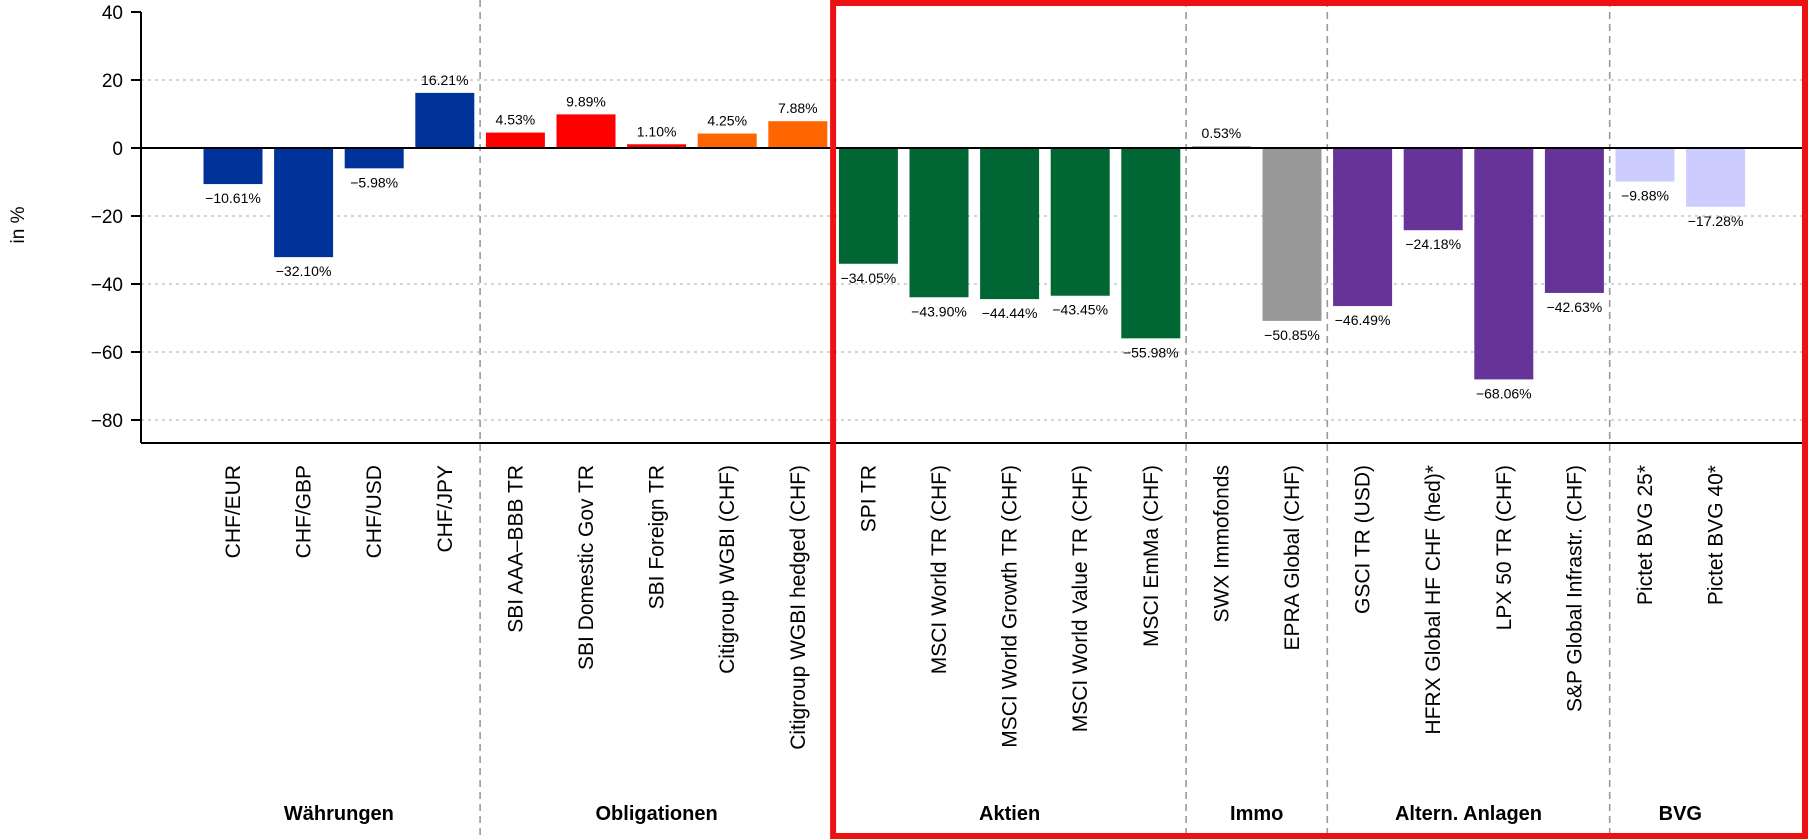 The height and width of the screenshot is (839, 1809). What do you see at coordinates (1645, 196) in the screenshot?
I see `bar-value-label: −9.88%` at bounding box center [1645, 196].